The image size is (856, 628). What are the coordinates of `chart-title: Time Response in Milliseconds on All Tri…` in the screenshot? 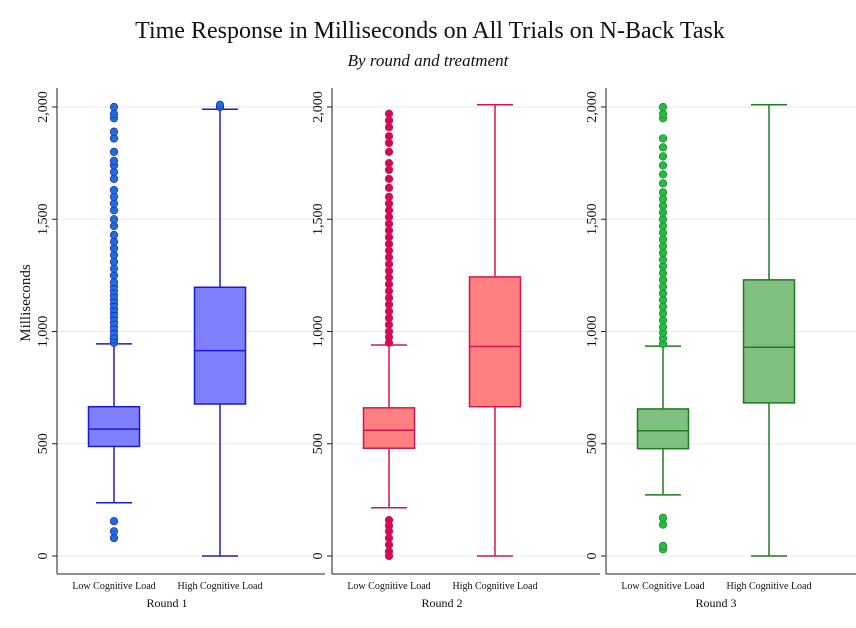 It's located at (430, 31).